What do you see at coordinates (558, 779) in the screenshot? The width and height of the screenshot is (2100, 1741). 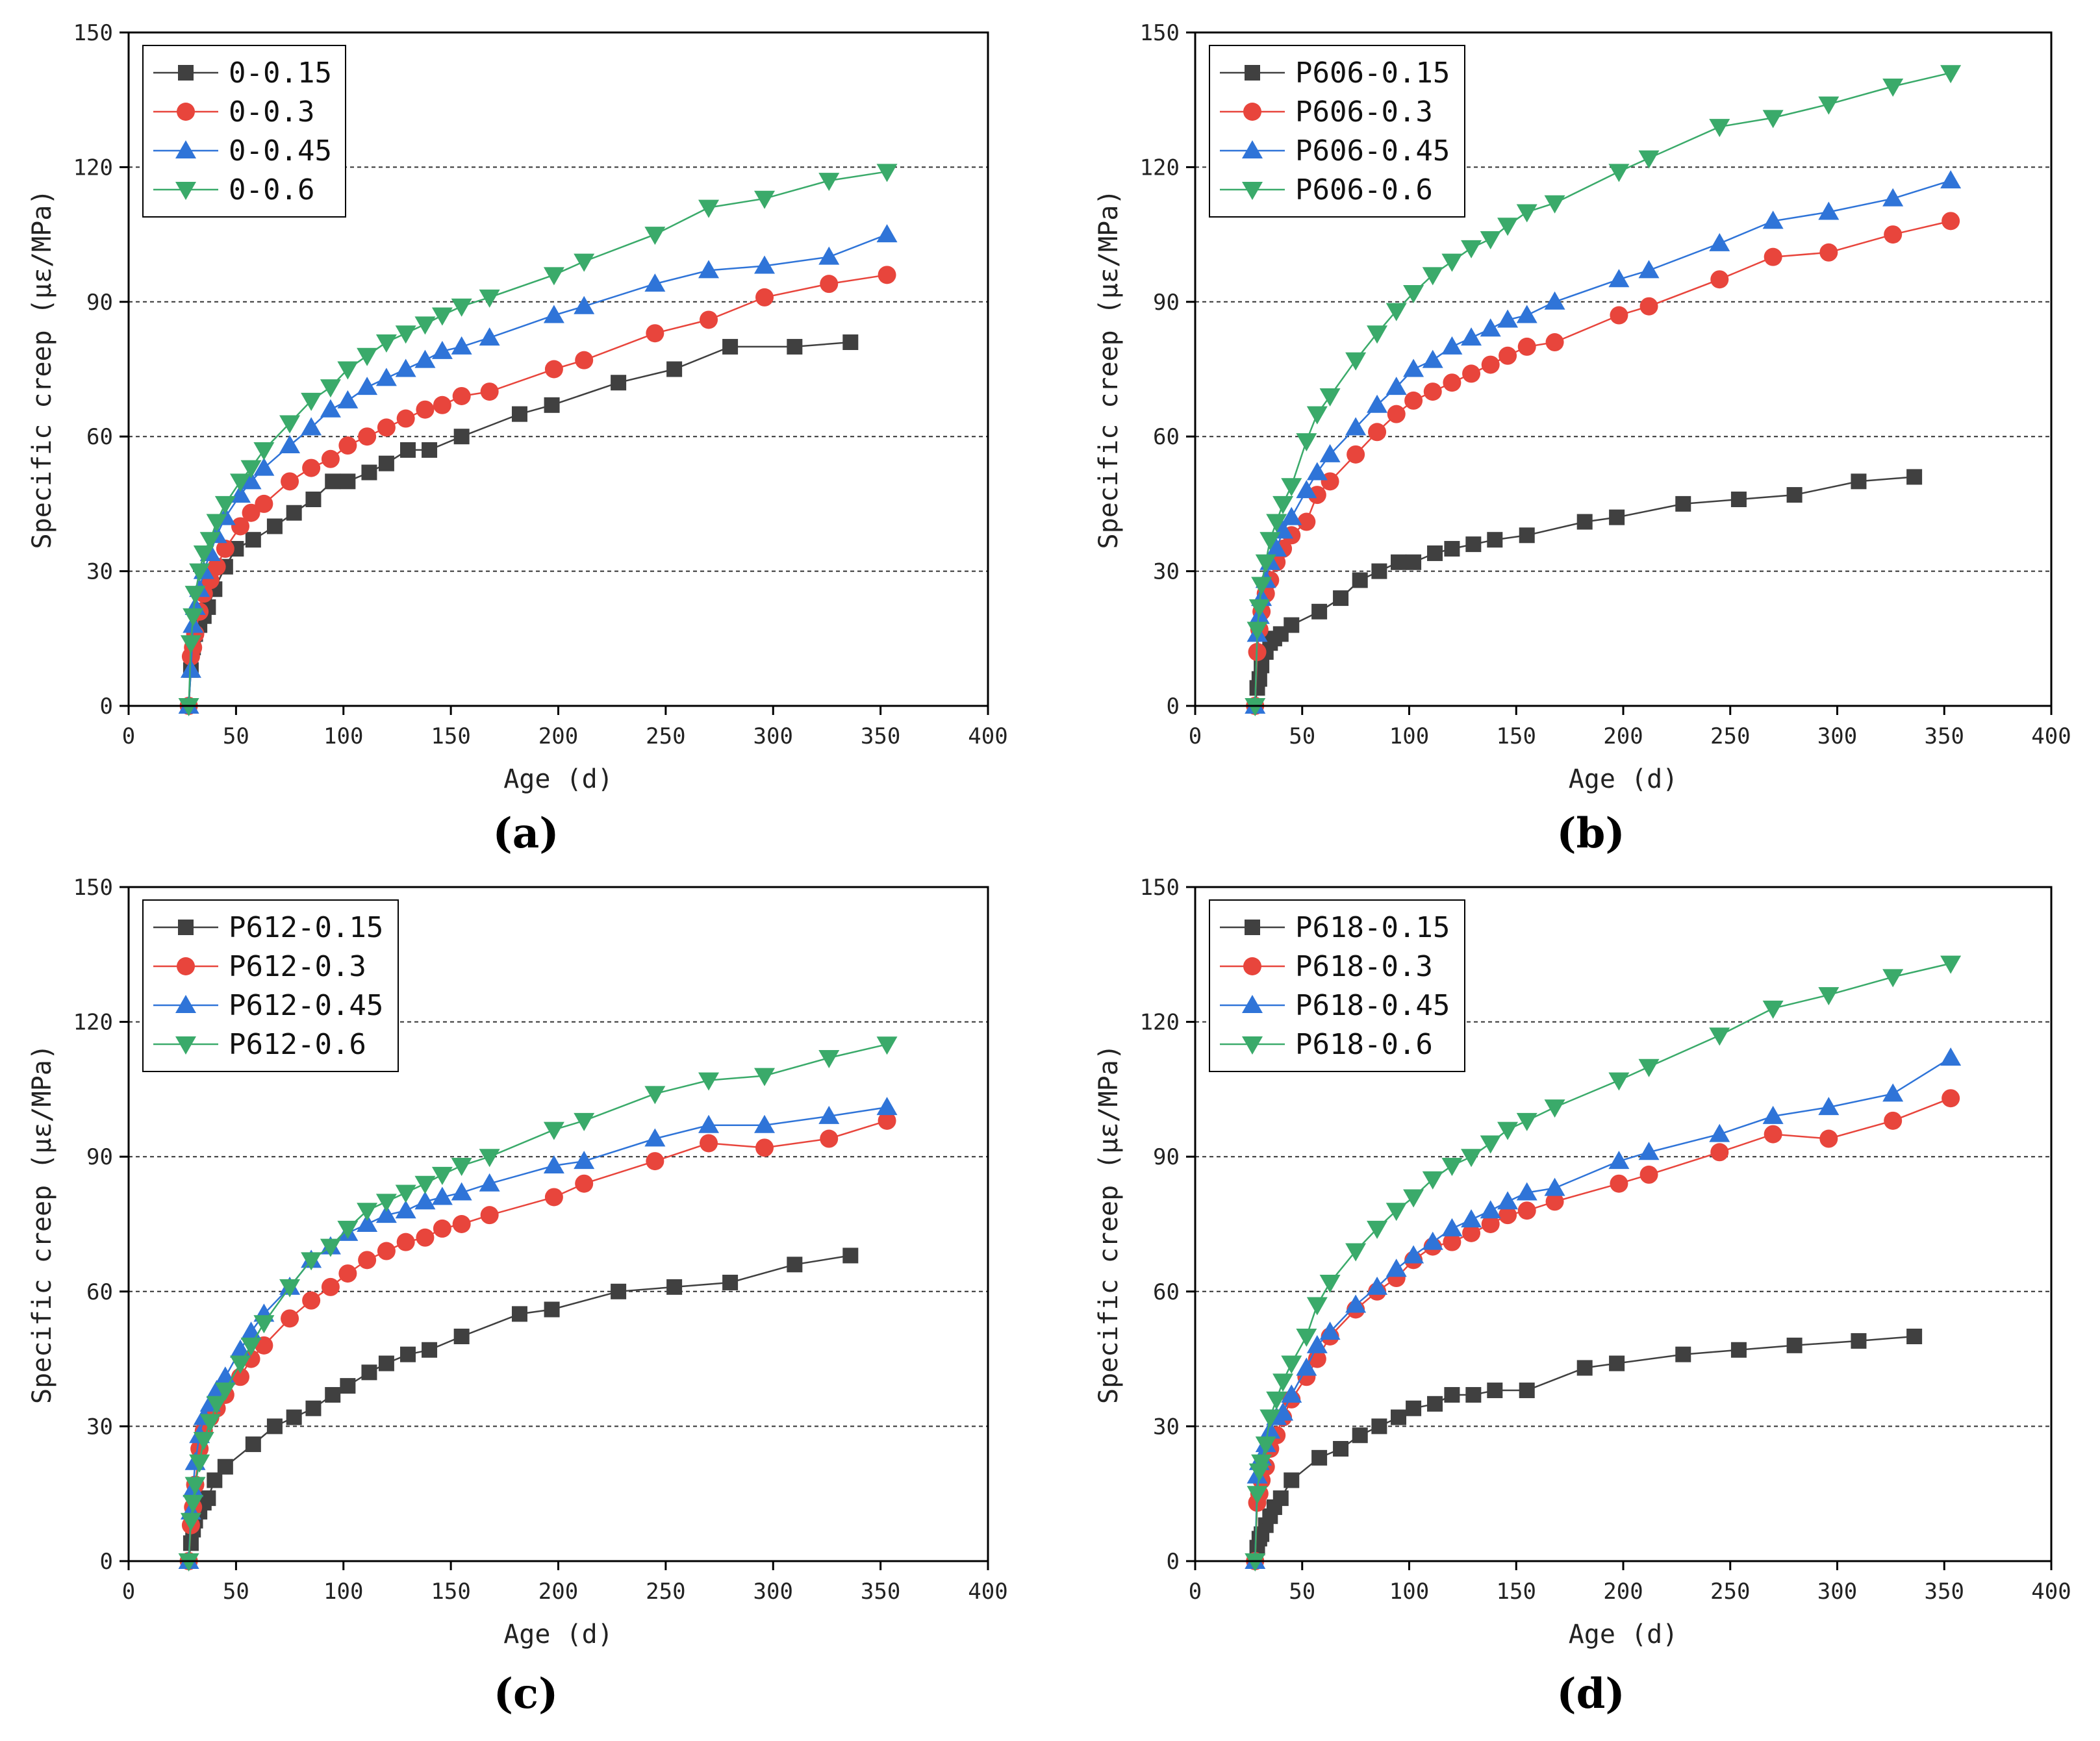 I see `x-axis-title: Age (d)` at bounding box center [558, 779].